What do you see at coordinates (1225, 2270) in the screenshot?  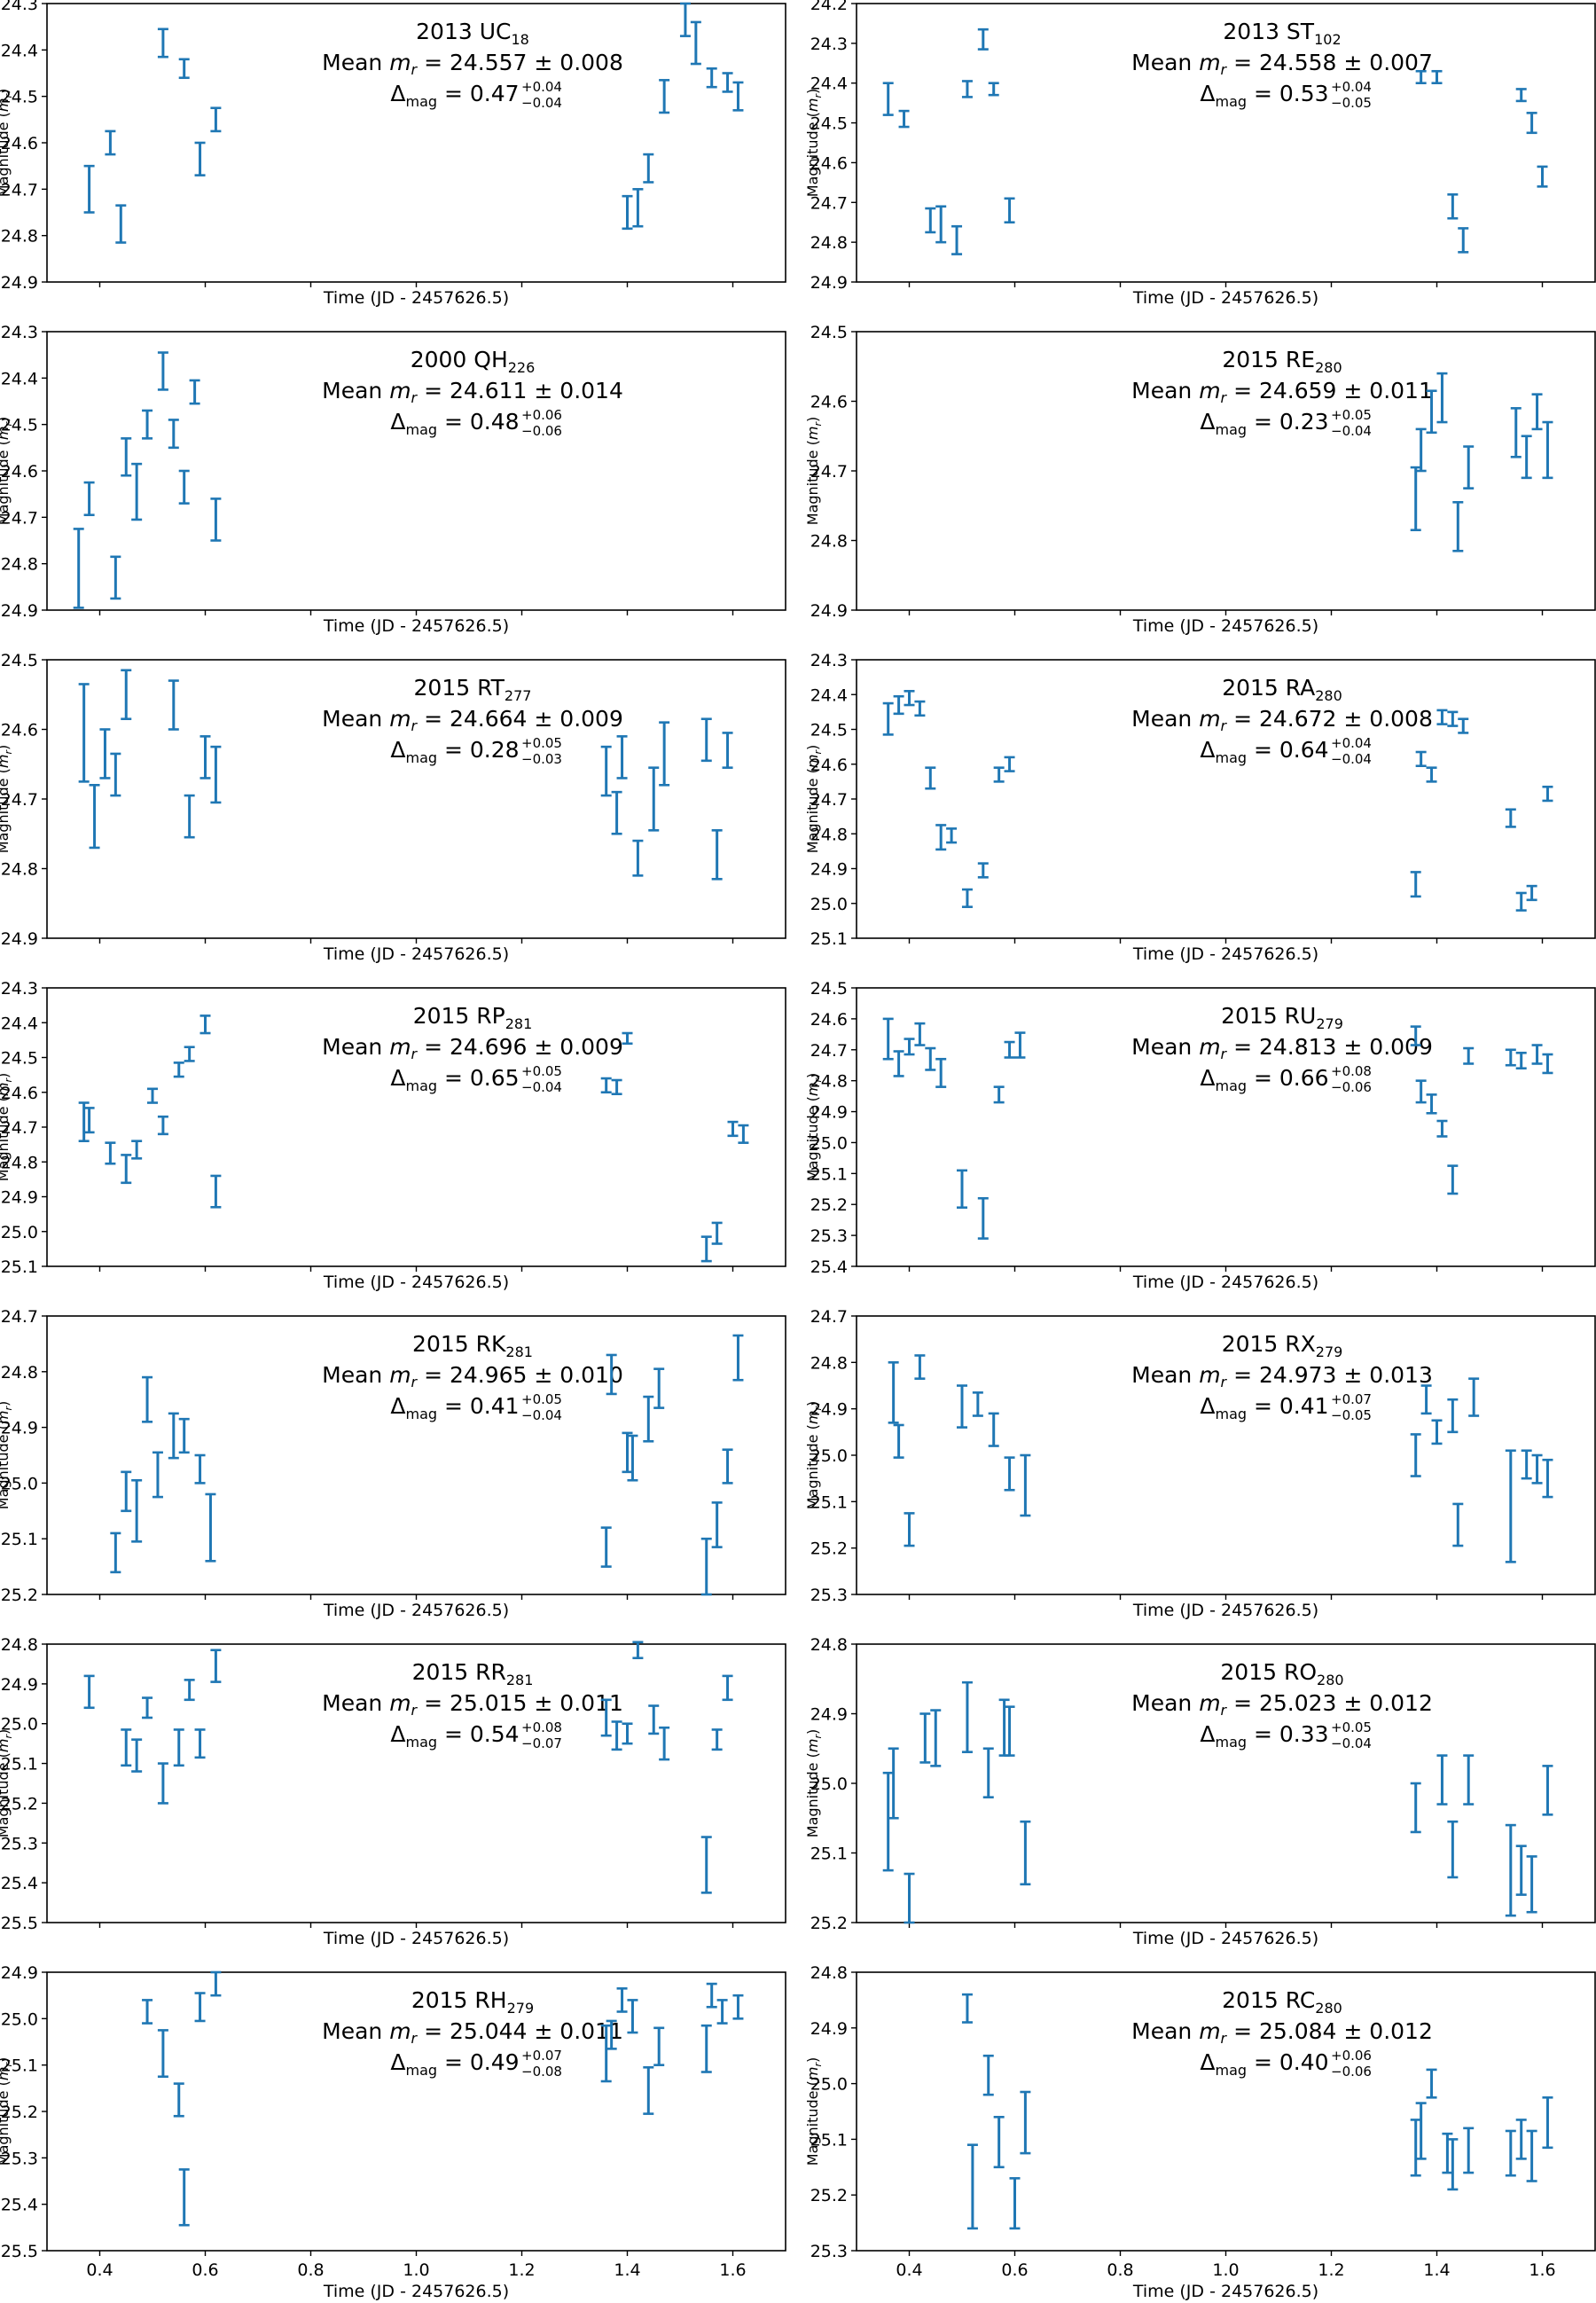 I see `x-tick-label: 1.0` at bounding box center [1225, 2270].